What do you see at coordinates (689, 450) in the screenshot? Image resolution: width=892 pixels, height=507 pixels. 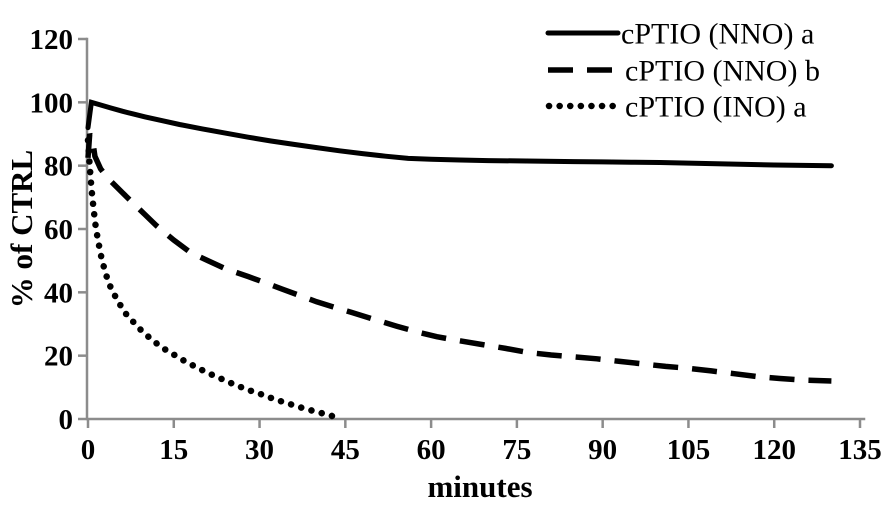 I see `x-tick-label-7: 105` at bounding box center [689, 450].